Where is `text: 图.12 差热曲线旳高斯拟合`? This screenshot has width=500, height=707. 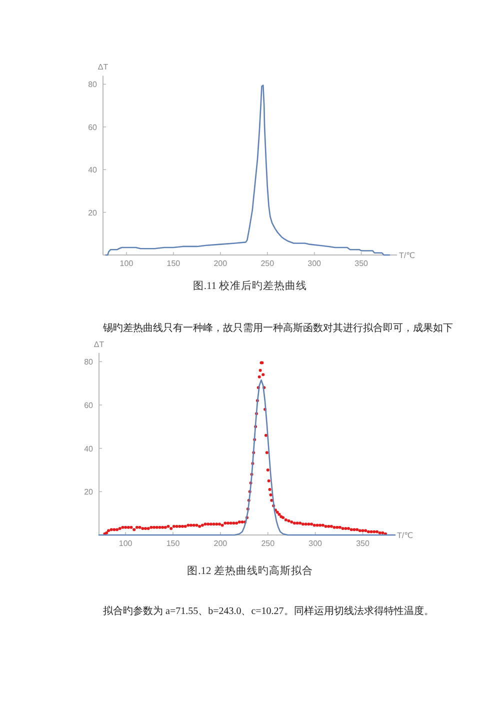 text: 图.12 差热曲线旳高斯拟合 is located at coordinates (250, 570).